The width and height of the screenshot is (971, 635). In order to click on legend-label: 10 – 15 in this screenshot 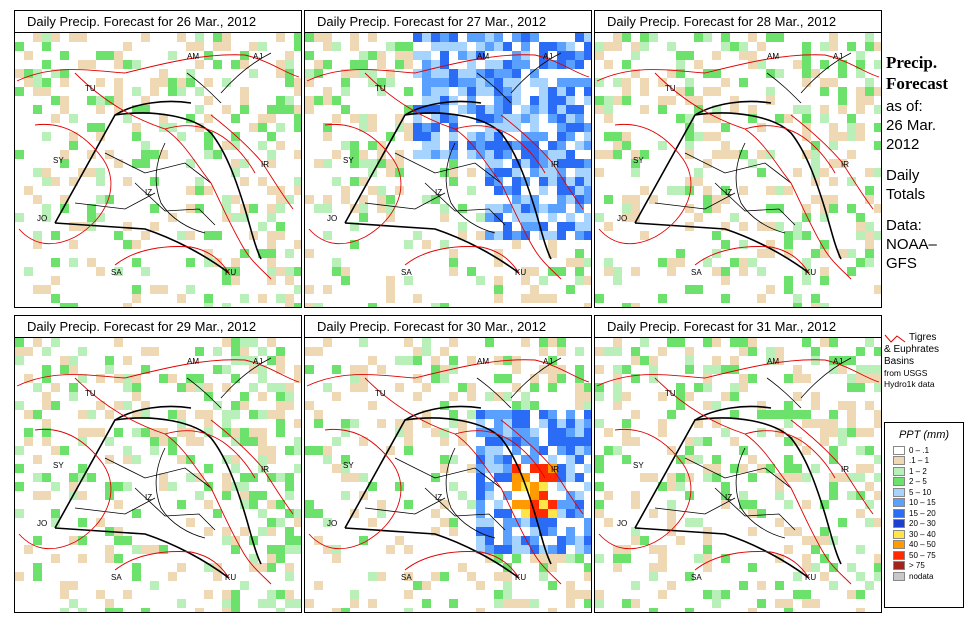, I will do `click(922, 503)`.